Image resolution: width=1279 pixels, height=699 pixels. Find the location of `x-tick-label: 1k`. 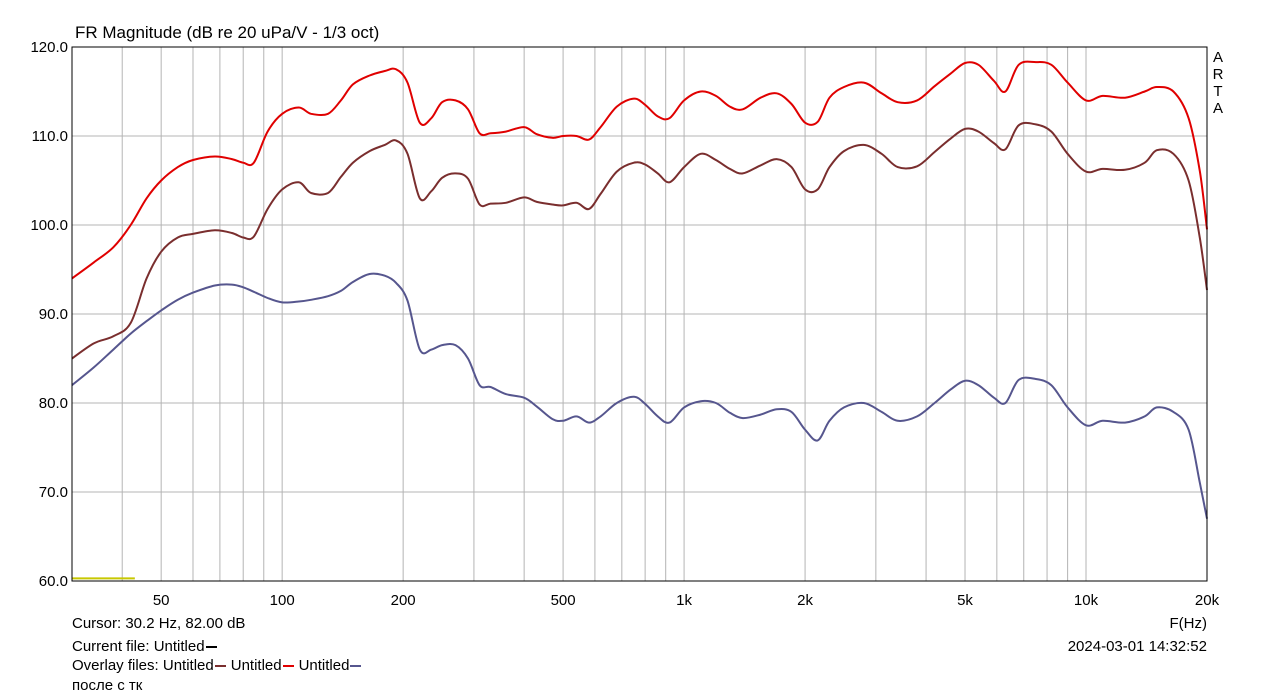

x-tick-label: 1k is located at coordinates (684, 600).